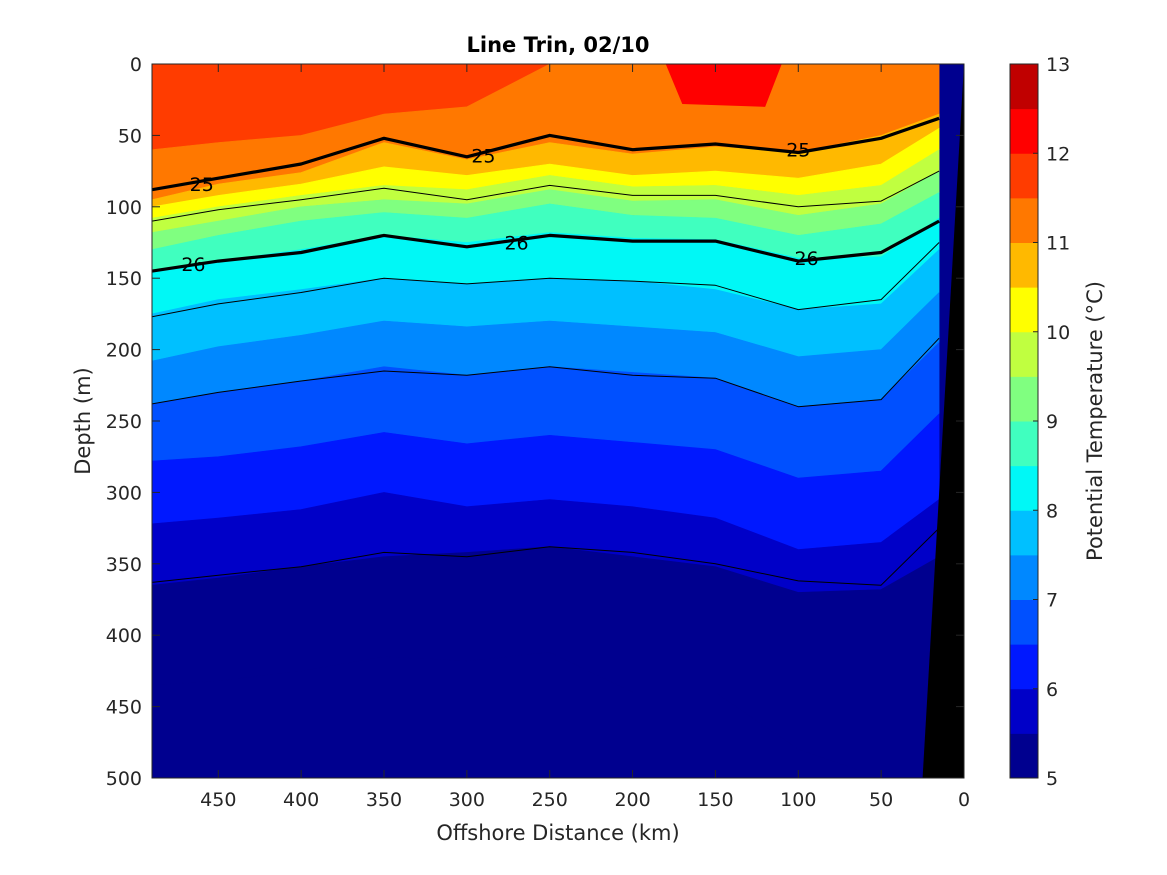 The image size is (1167, 875). Describe the element at coordinates (1095, 421) in the screenshot. I see `colorbar-label: Potential Temperature (°C)` at that location.